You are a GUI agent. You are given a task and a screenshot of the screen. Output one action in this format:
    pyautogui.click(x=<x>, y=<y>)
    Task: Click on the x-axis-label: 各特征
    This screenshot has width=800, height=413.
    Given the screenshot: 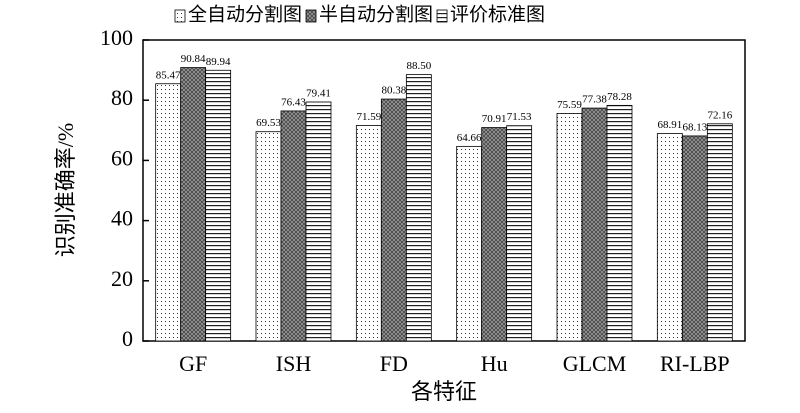 What is the action you would take?
    pyautogui.click(x=444, y=391)
    